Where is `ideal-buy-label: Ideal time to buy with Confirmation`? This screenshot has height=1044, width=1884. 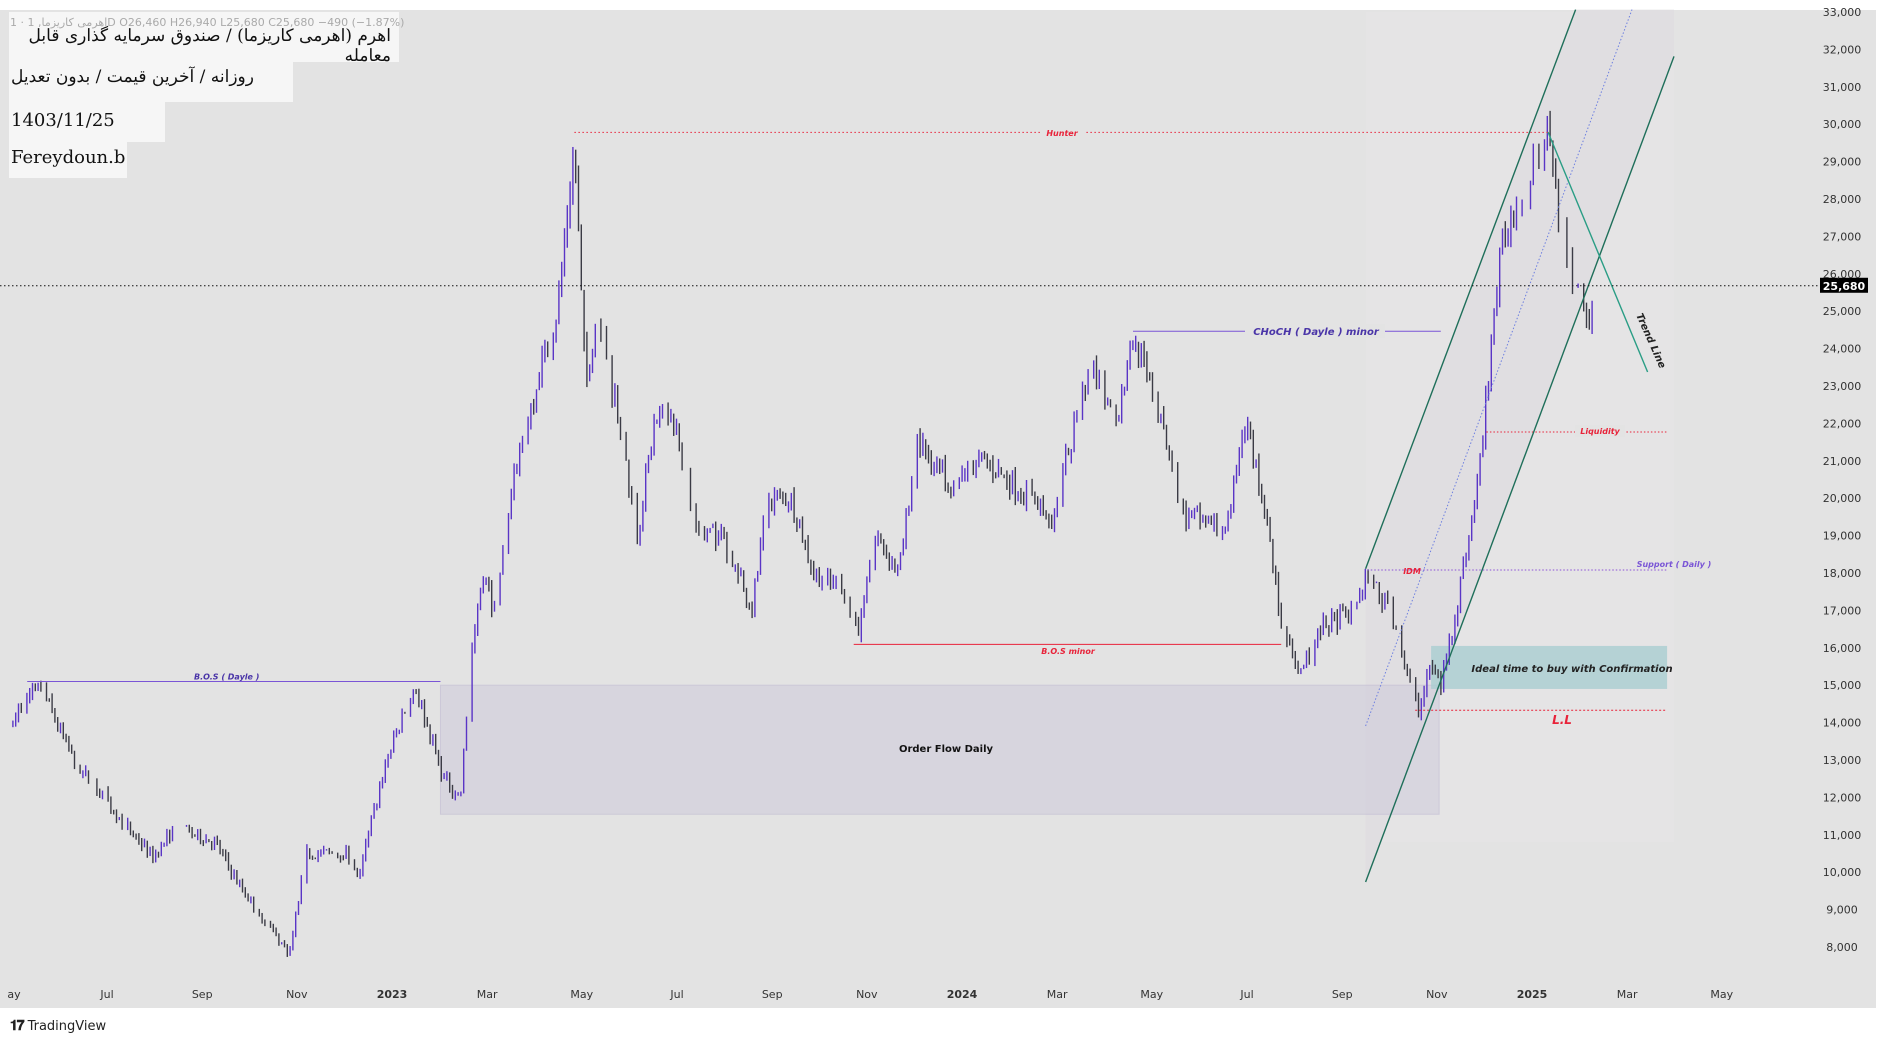
ideal-buy-label: Ideal time to buy with Confirmation is located at coordinates (1571, 669).